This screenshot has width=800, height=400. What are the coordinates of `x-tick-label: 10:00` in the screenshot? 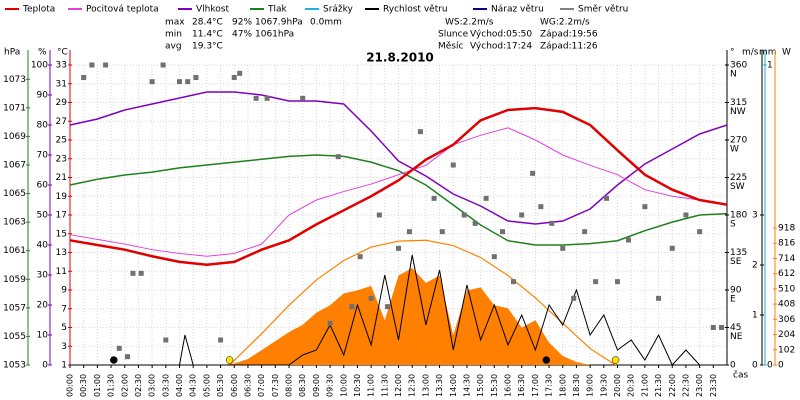 It's located at (343, 385).